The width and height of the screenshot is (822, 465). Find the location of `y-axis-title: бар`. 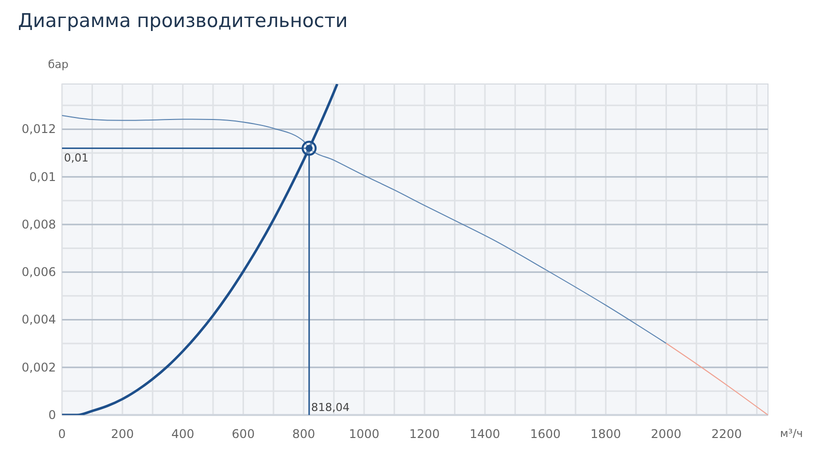

y-axis-title: бар is located at coordinates (58, 64).